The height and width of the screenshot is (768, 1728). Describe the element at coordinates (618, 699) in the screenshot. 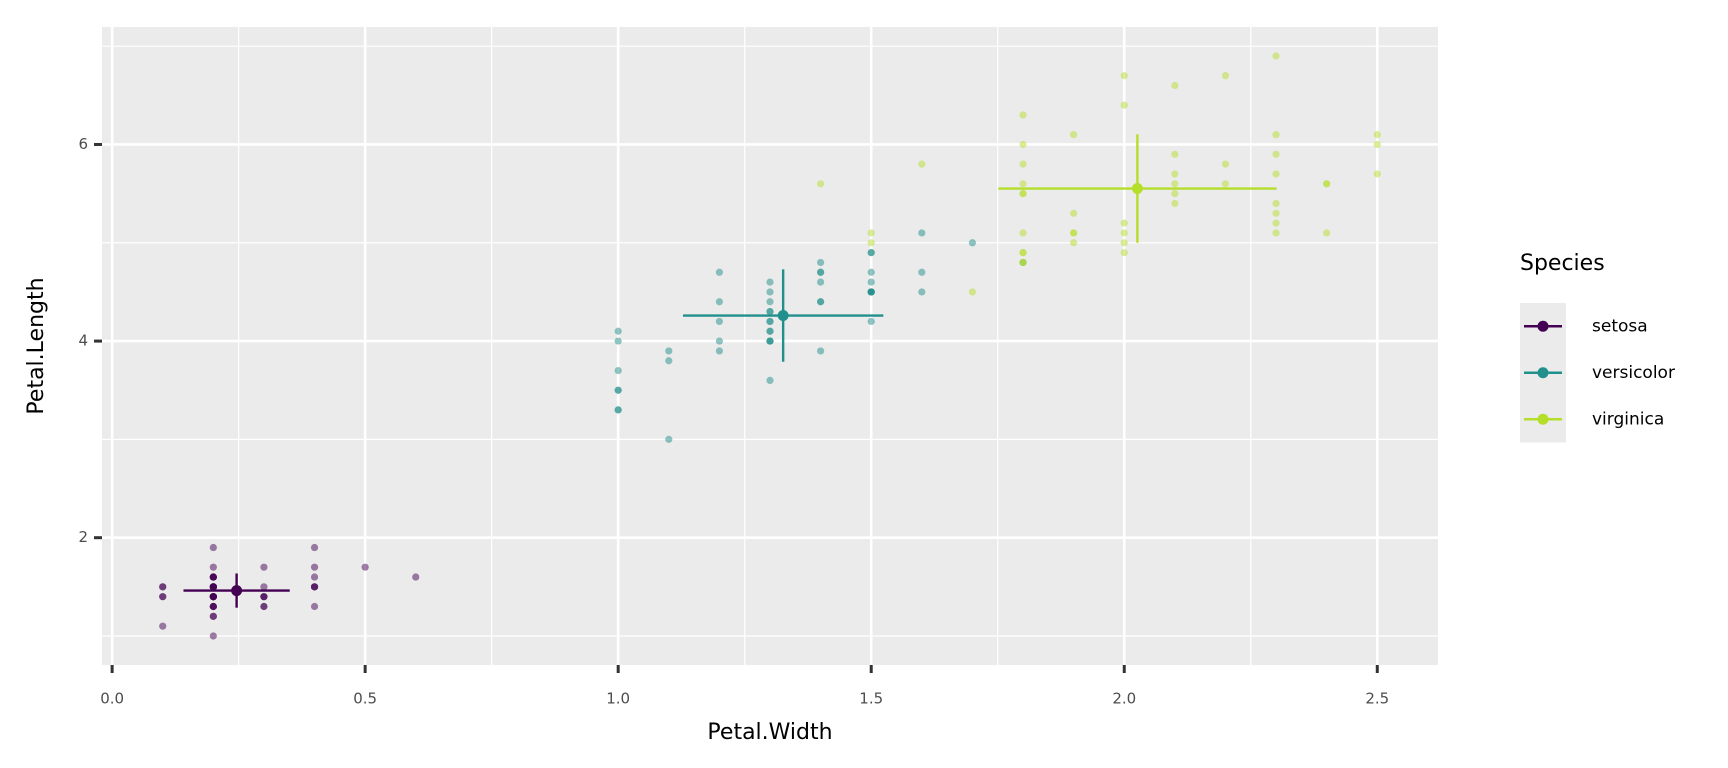

I see `x-tick-label: 1.0` at that location.